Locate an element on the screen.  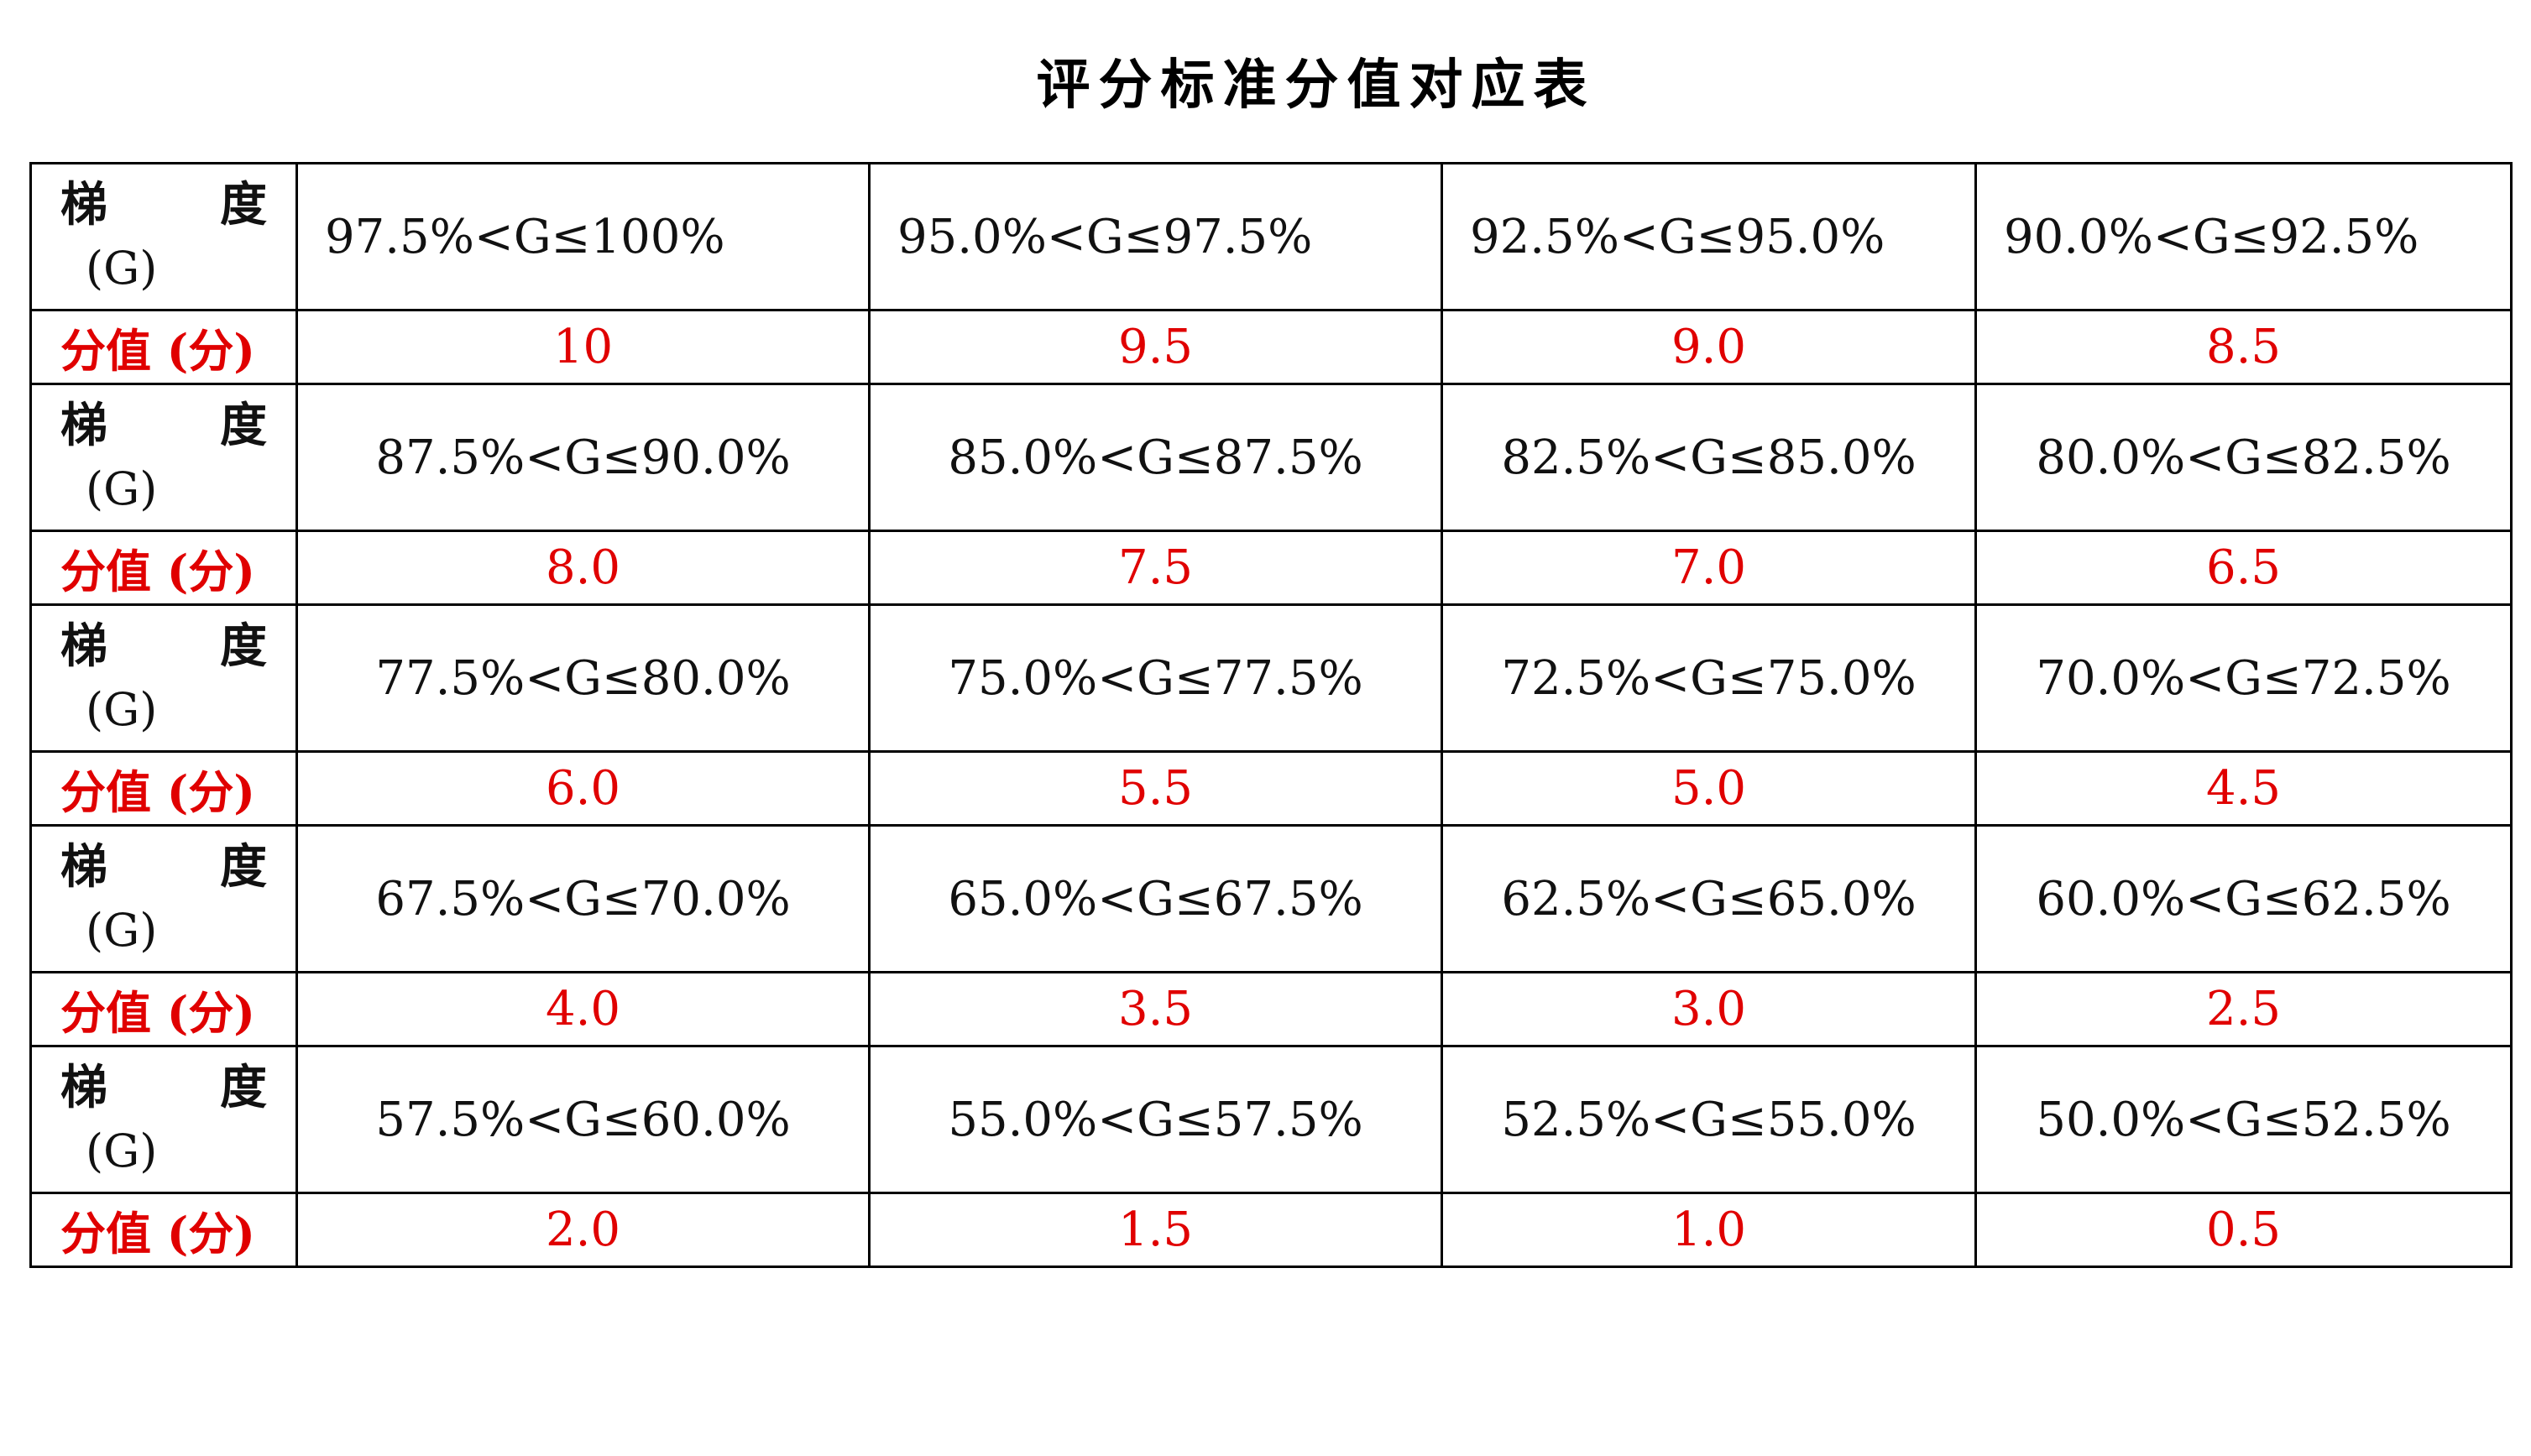
gradient-range-cell: 97.5%<G≤100% is located at coordinates (583, 236).